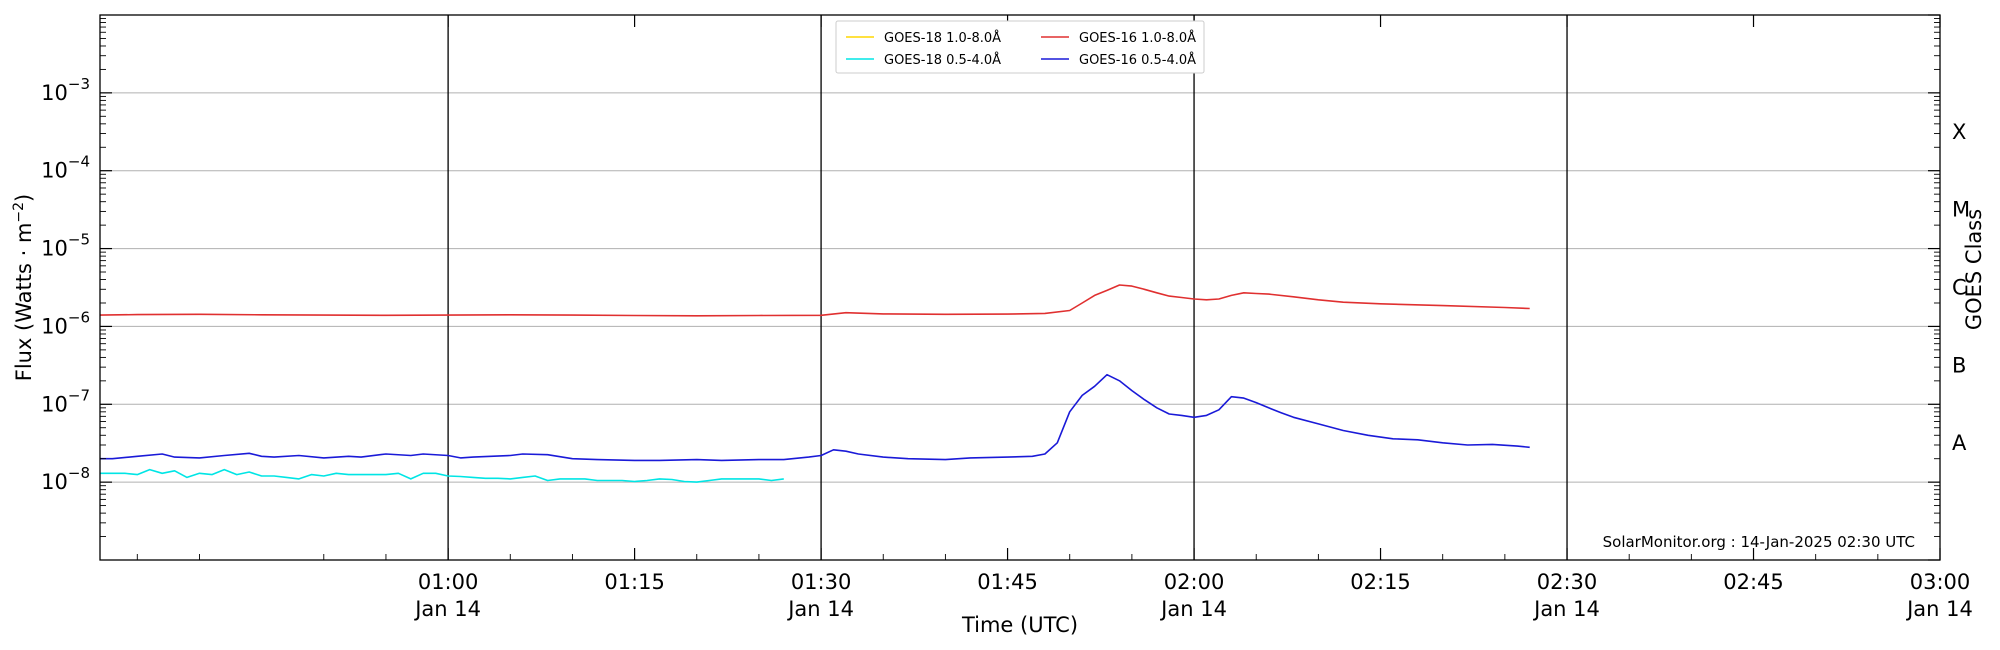 This screenshot has width=2000, height=650. What do you see at coordinates (634, 582) in the screenshot?
I see `x-tick-label: 01:15` at bounding box center [634, 582].